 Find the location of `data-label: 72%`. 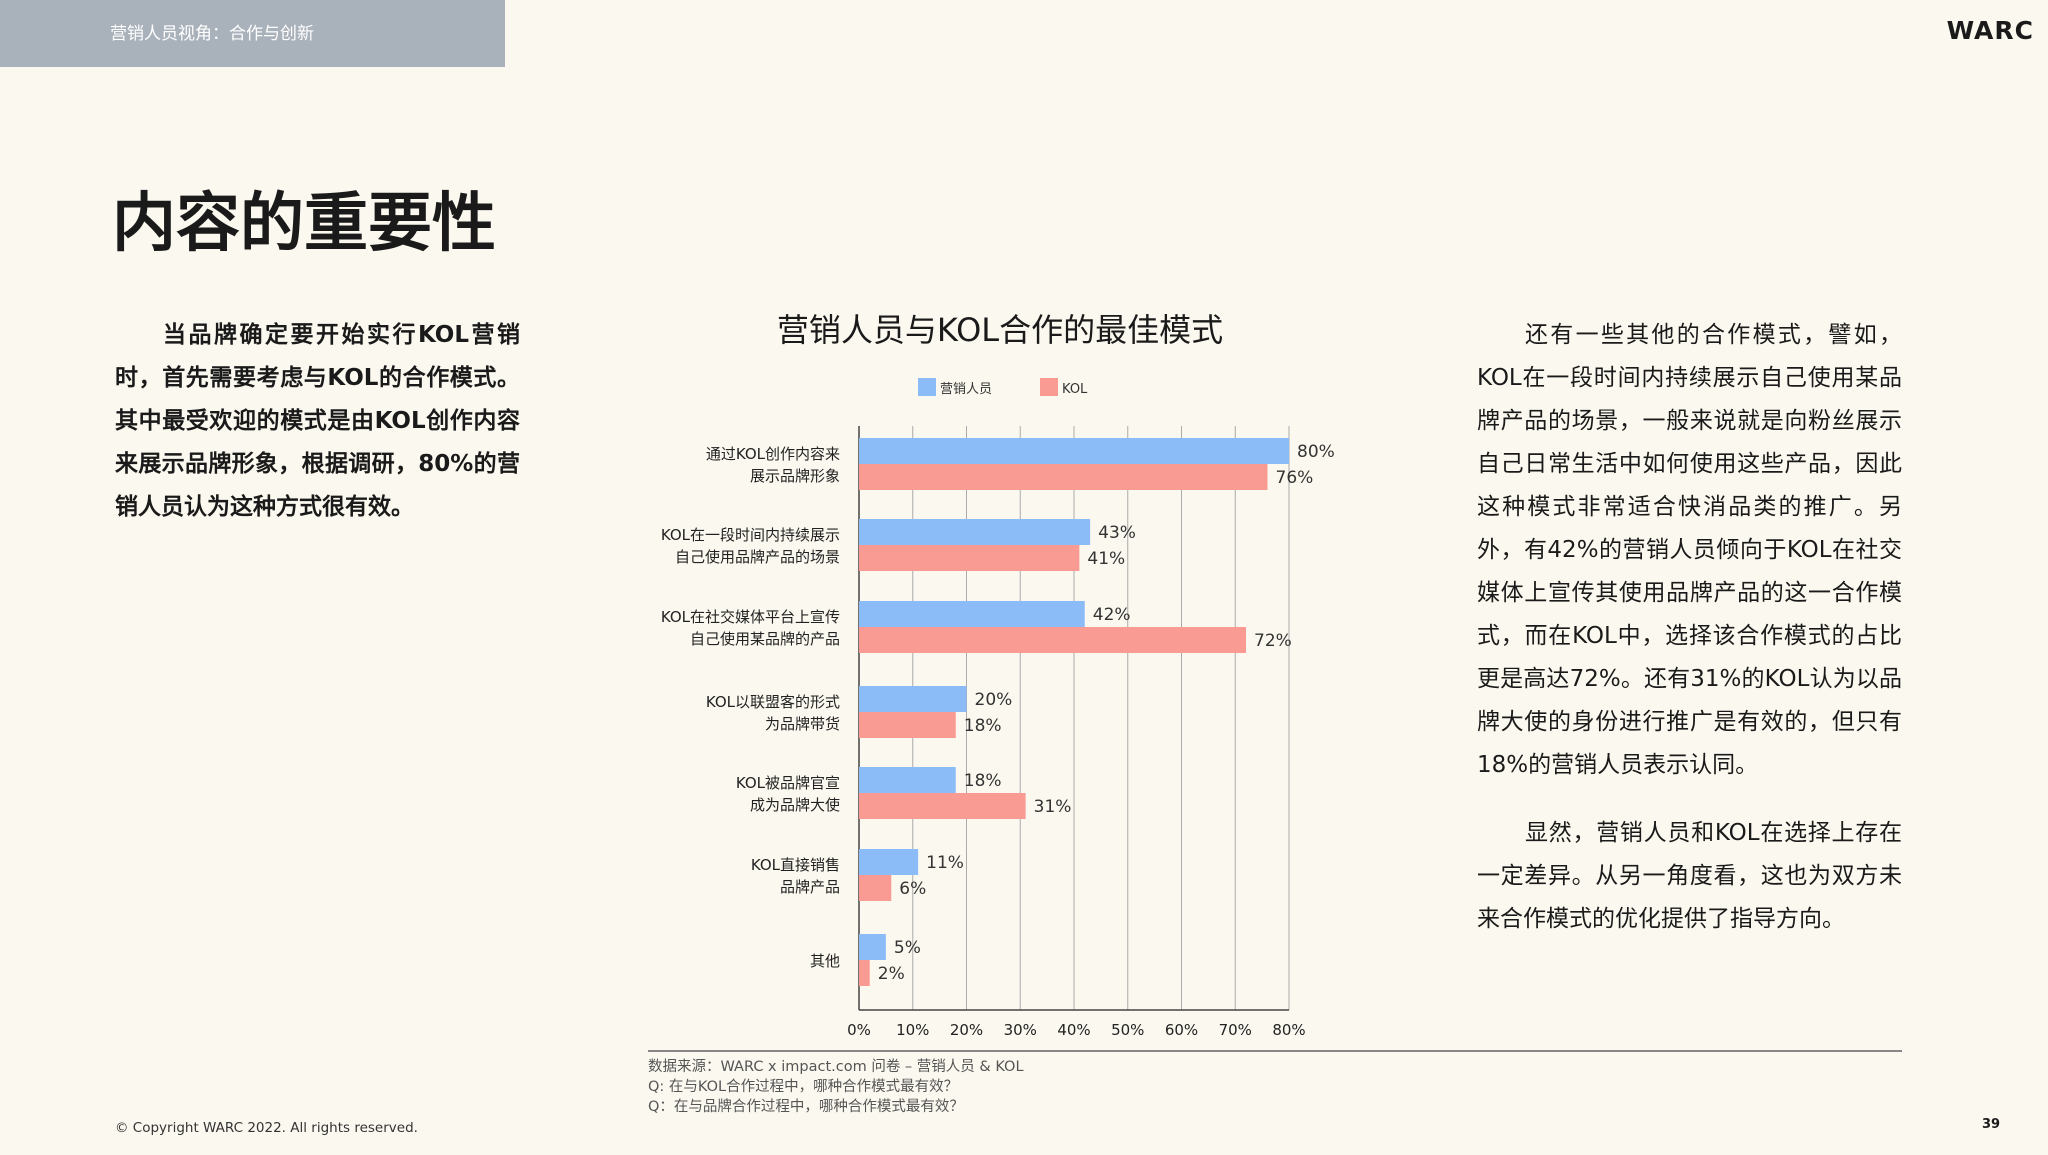

data-label: 72% is located at coordinates (1273, 641).